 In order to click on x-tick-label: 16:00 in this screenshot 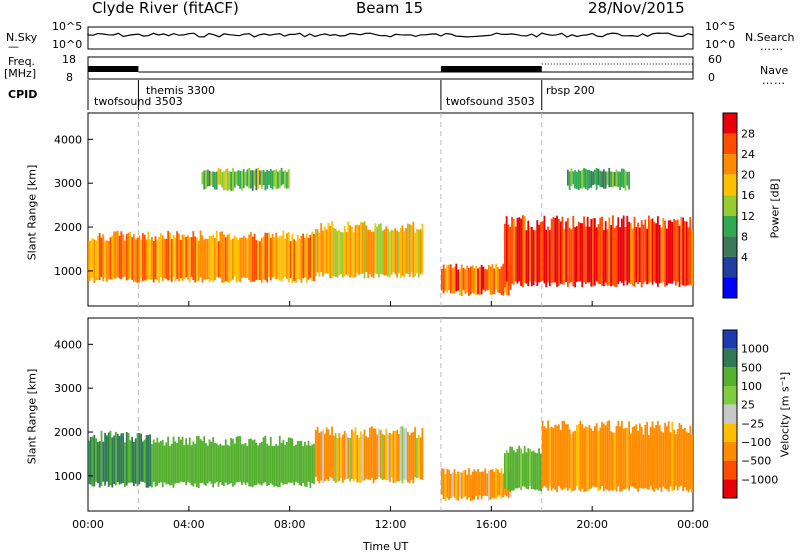, I will do `click(491, 524)`.